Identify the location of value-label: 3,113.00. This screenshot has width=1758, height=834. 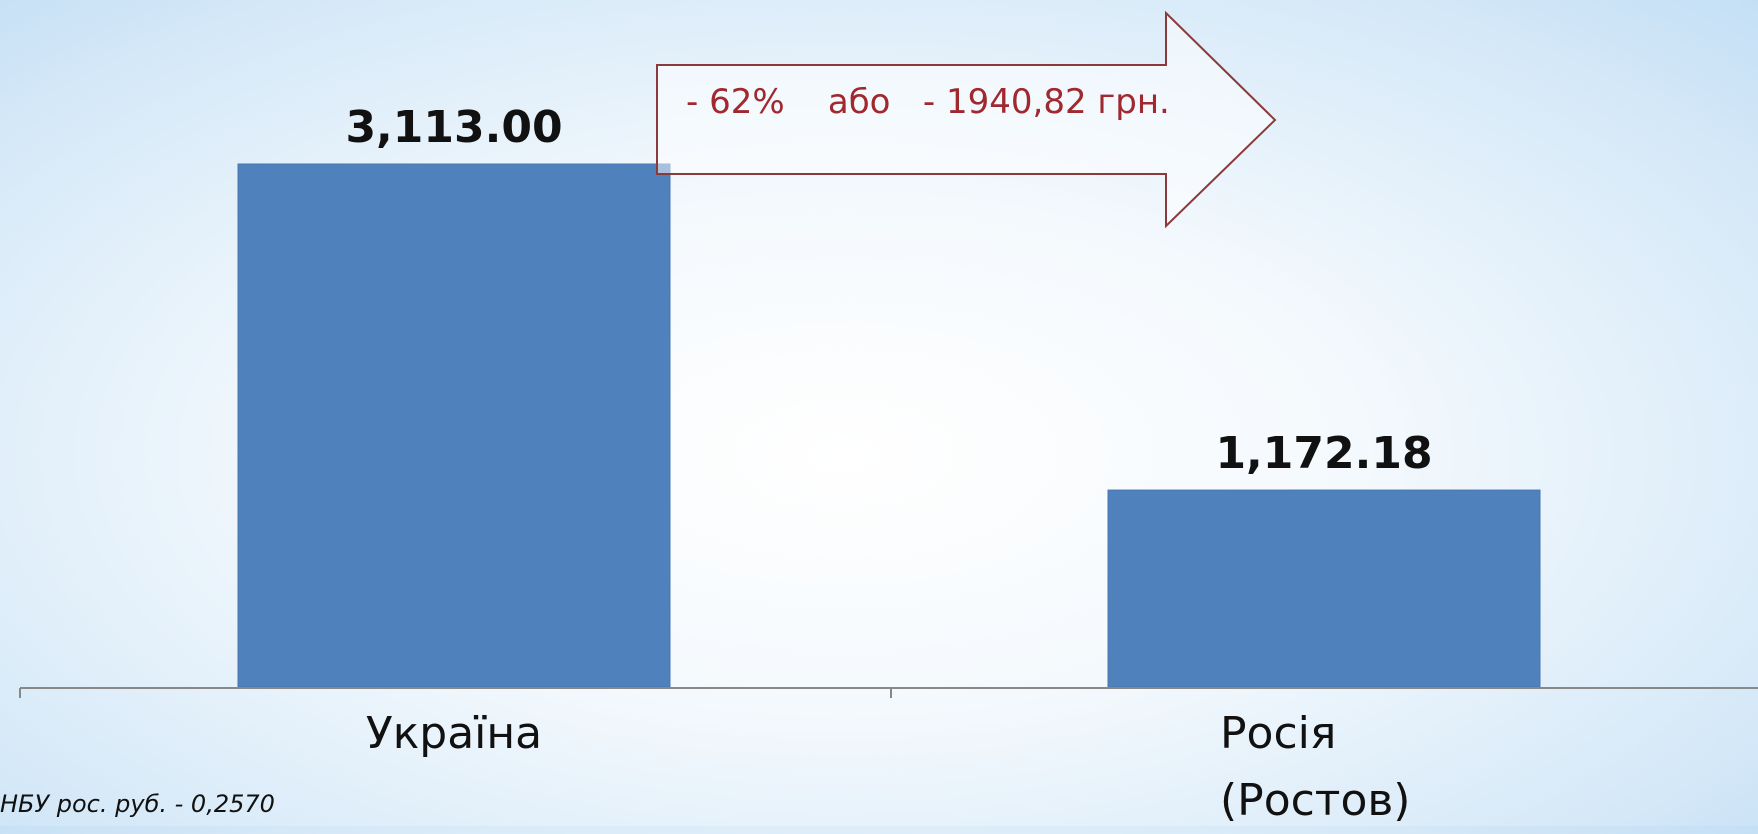
(454, 127).